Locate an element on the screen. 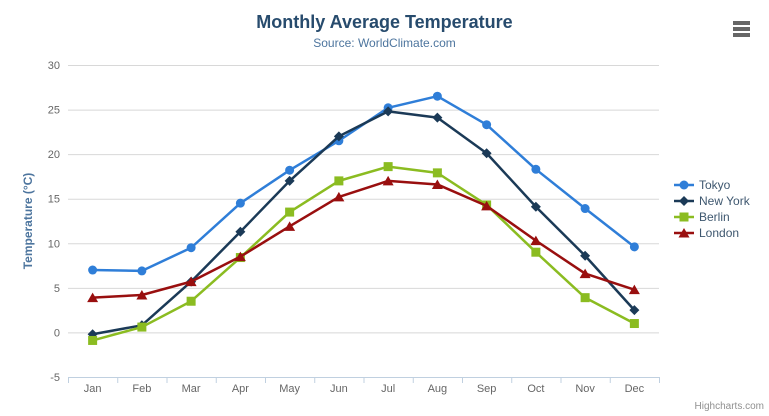 The width and height of the screenshot is (769, 416). circle-legend-marker-icon is located at coordinates (684, 185).